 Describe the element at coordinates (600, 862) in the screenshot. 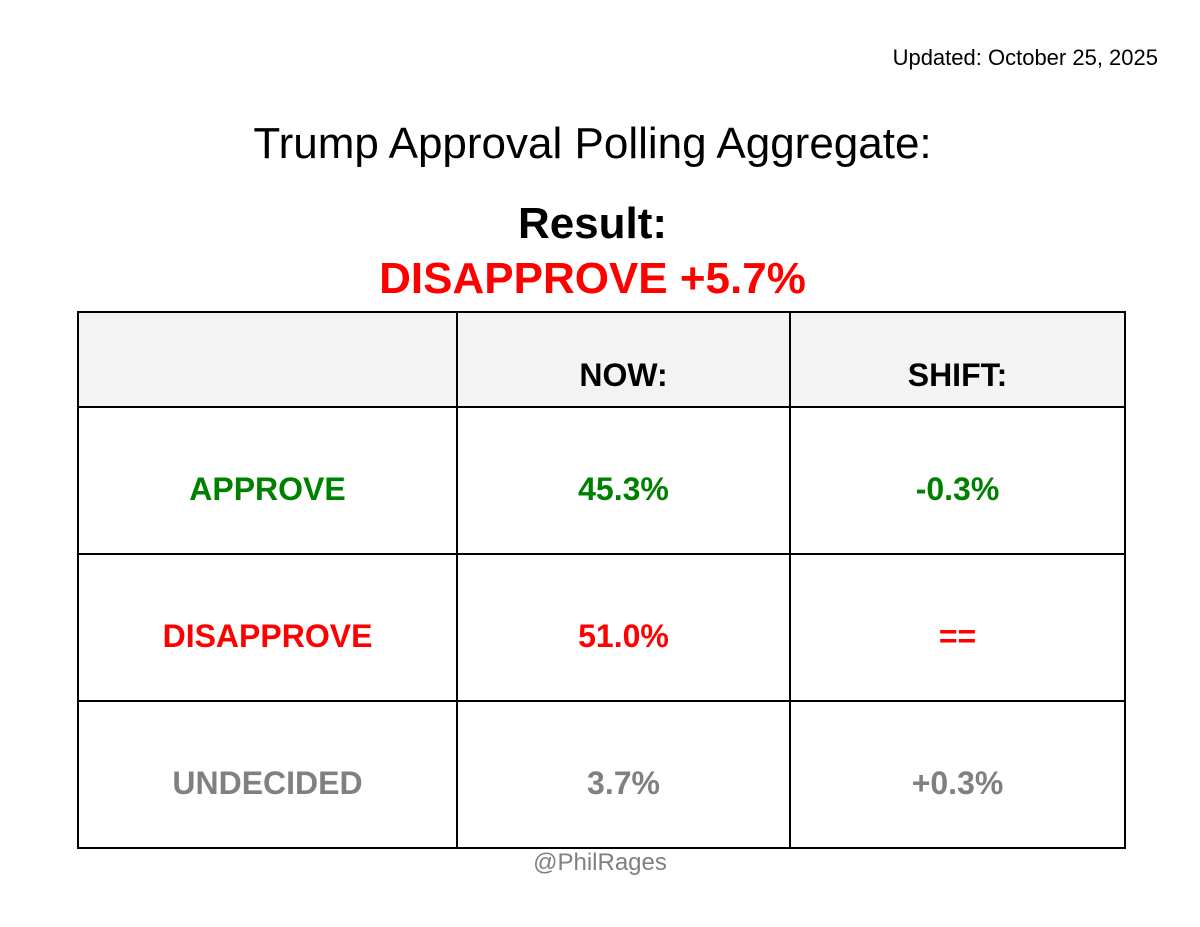

I see `author-credit: @PhilRages` at that location.